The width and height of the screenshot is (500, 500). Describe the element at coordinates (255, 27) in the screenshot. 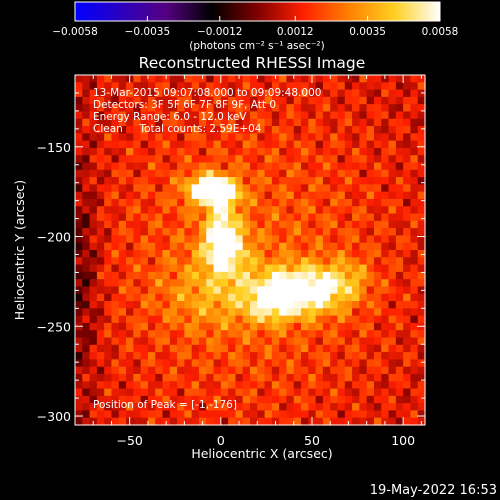

I see `colorbar-ticks: −0.0058 −0.0035 −0.0012 0.0012 0.0035 0.0058` at that location.